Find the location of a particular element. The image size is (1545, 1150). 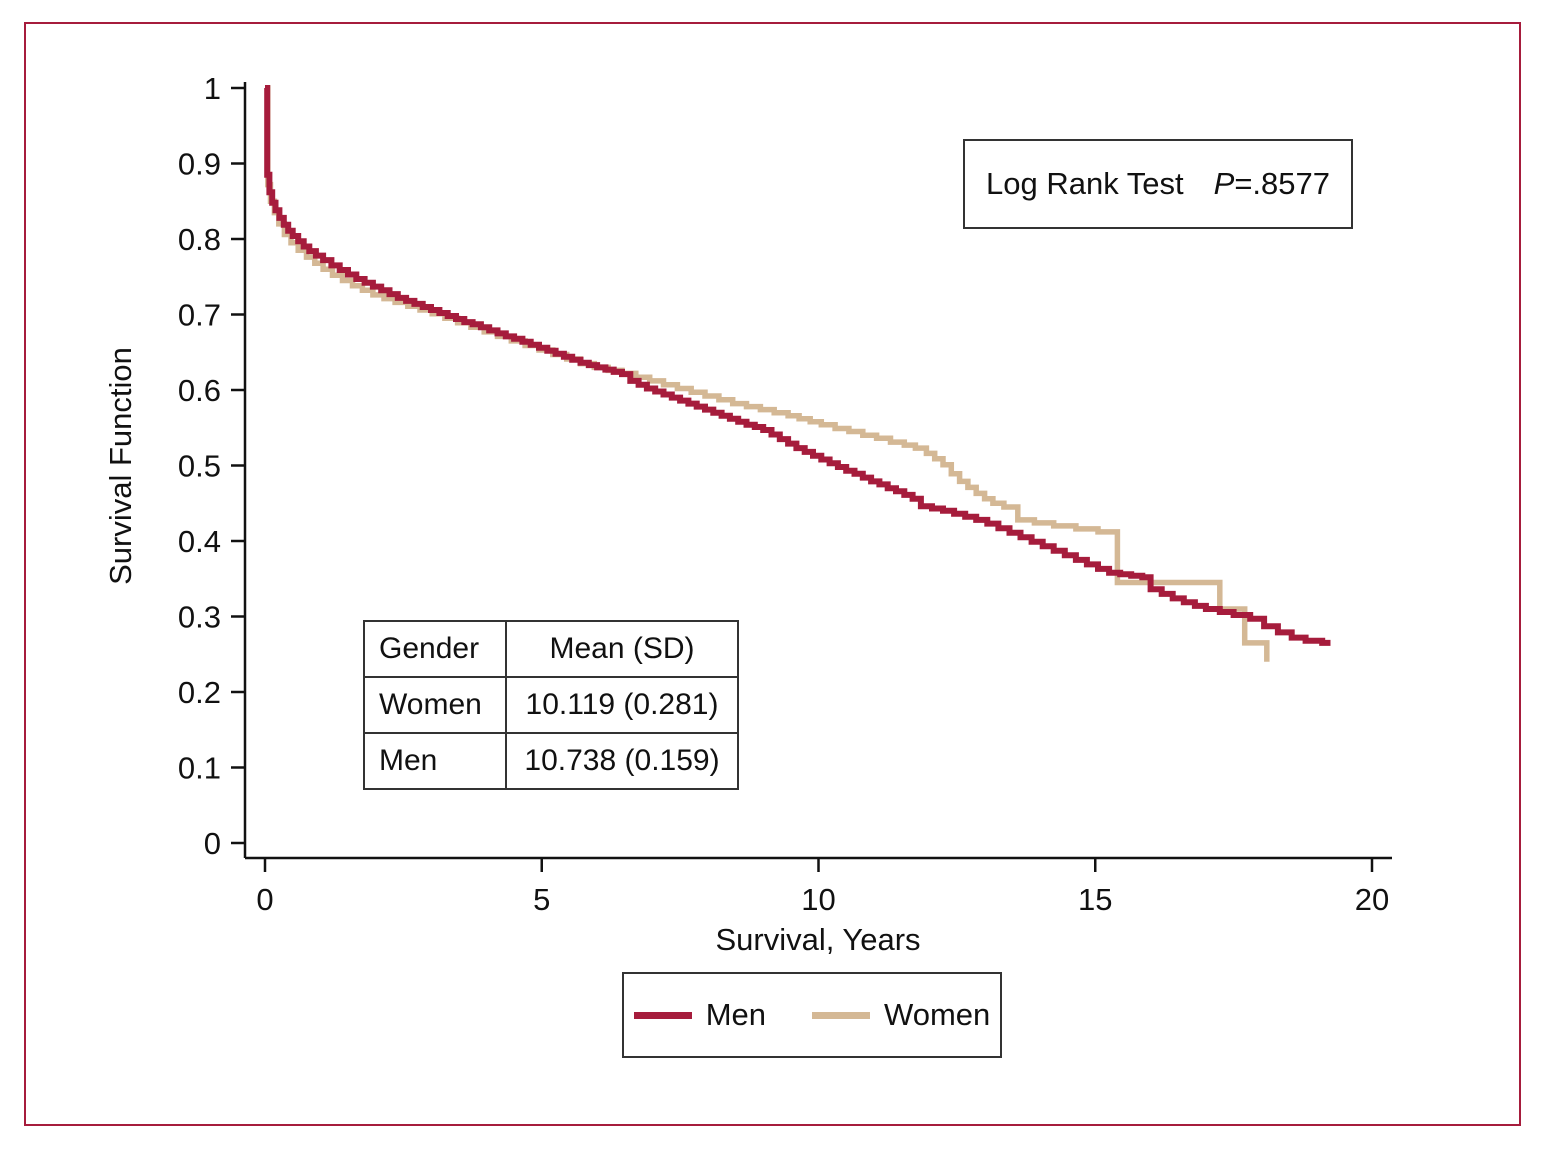

women-line-swatch is located at coordinates (841, 1015).